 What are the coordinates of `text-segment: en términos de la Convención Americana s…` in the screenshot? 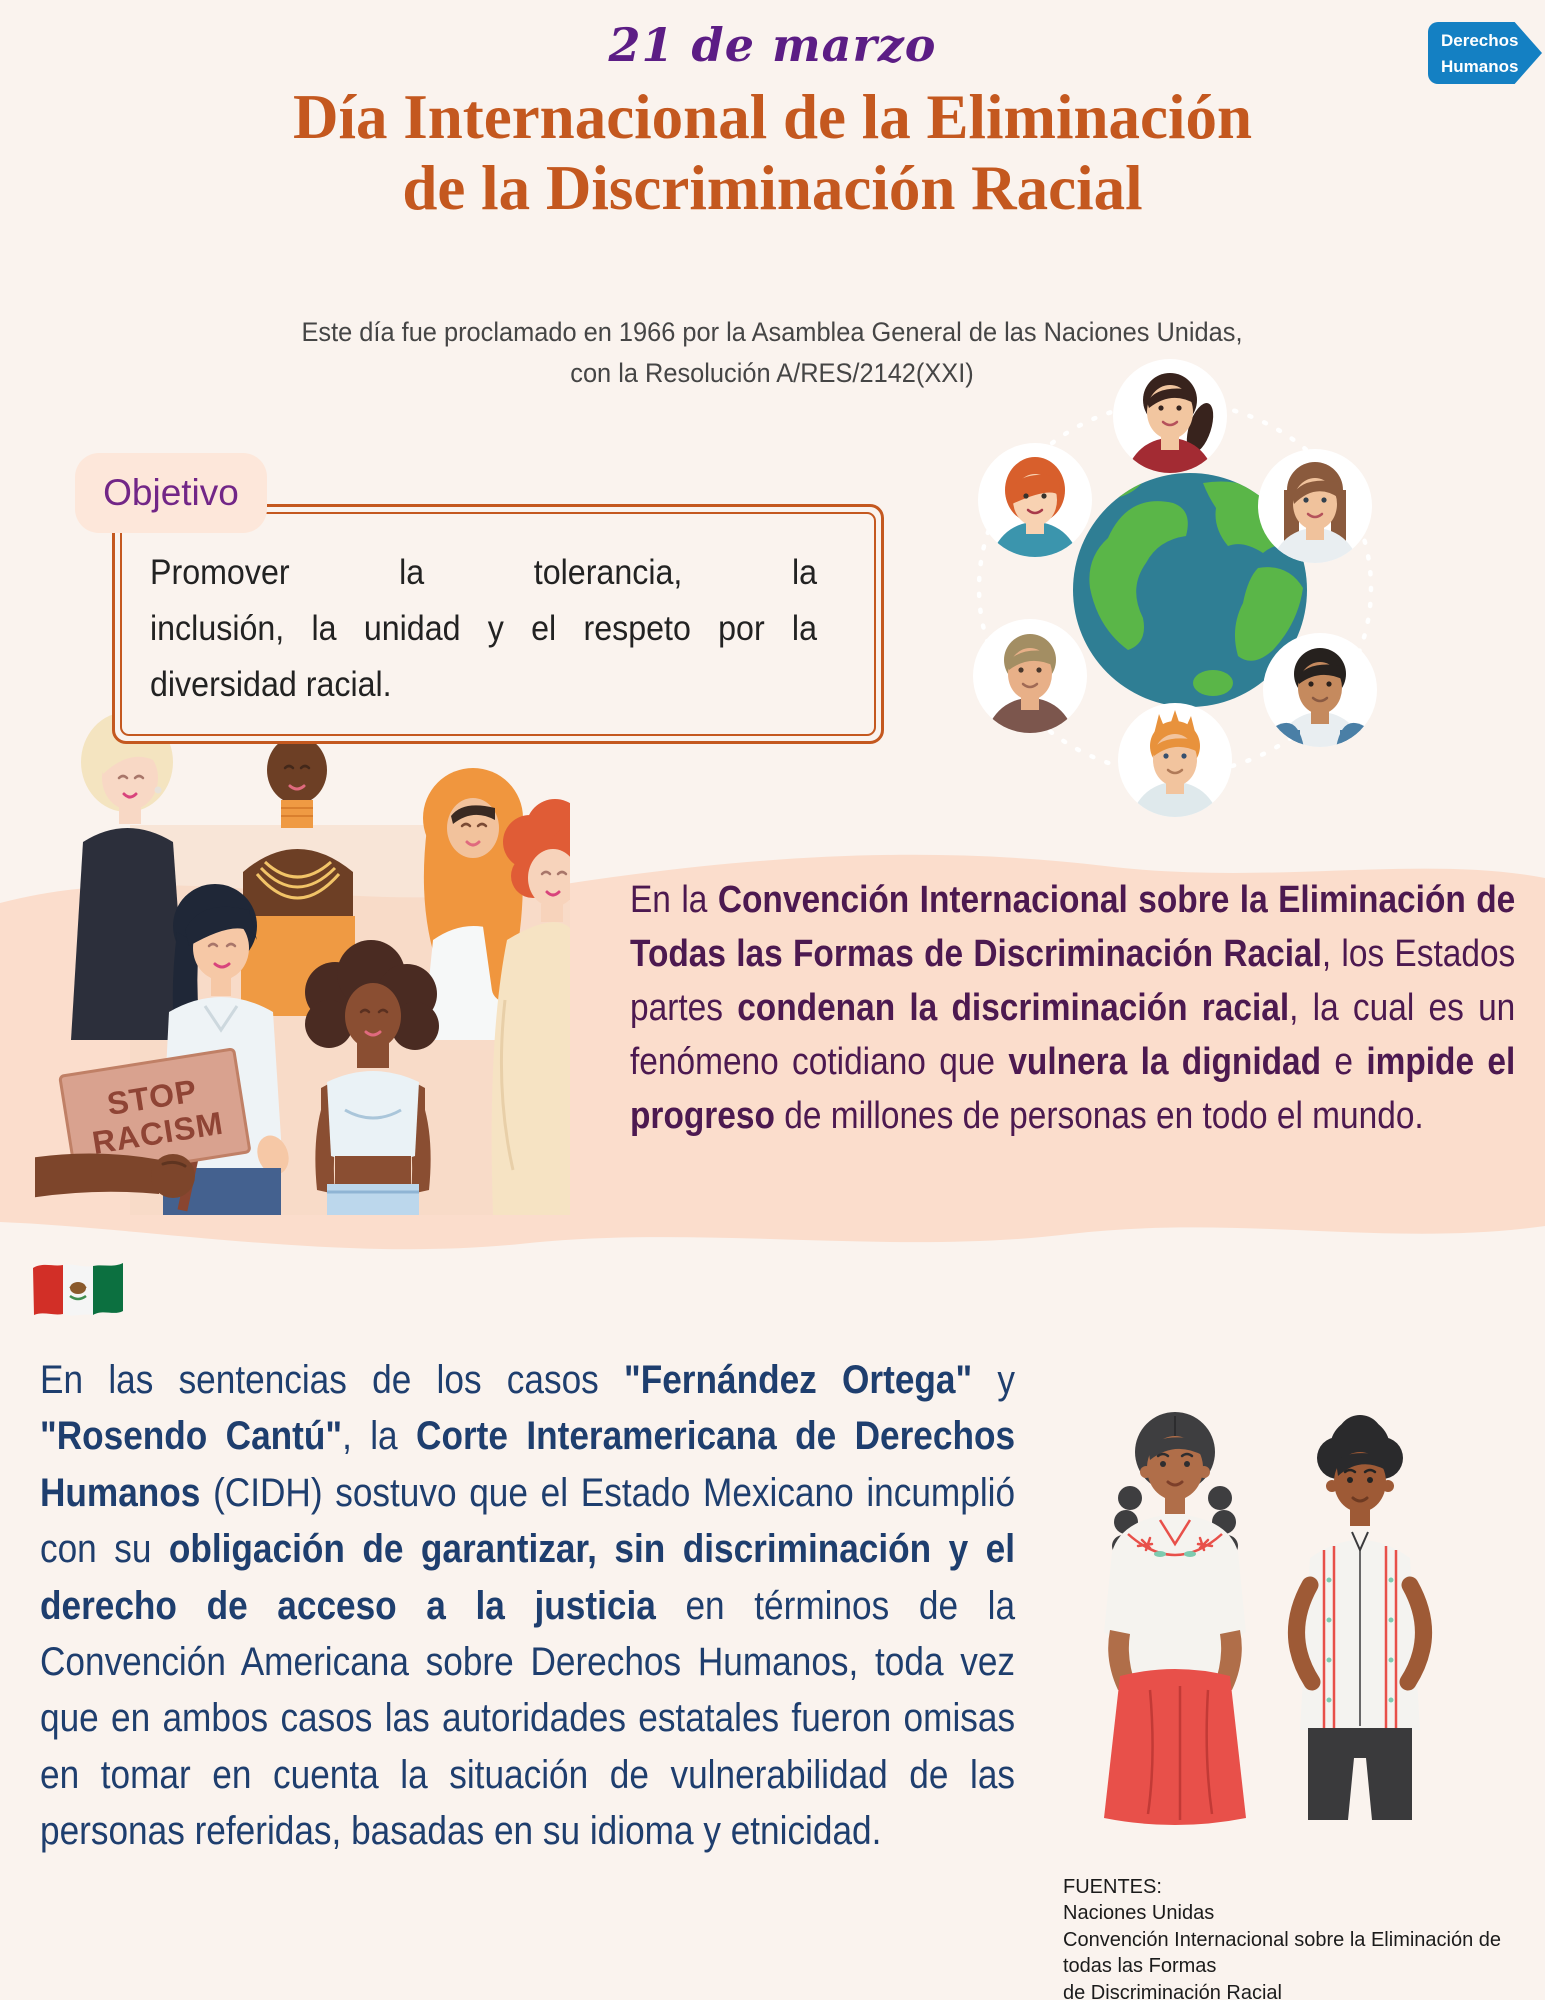 It's located at (528, 1718).